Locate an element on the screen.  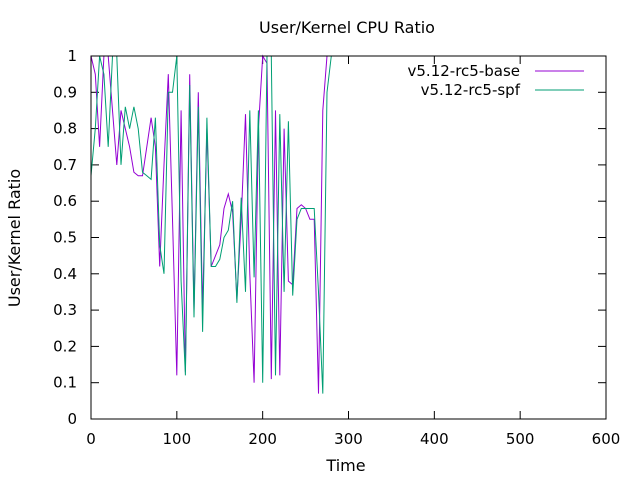
chart-title: User/Kernel CPU Ratio is located at coordinates (347, 27).